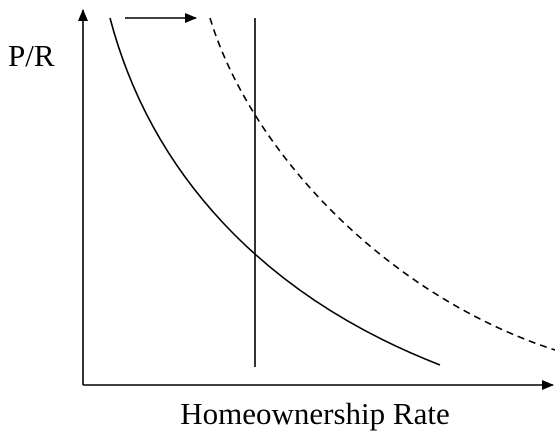 This screenshot has height=431, width=555. Describe the element at coordinates (314, 413) in the screenshot. I see `x-axis-label: Homeownership Rate` at that location.